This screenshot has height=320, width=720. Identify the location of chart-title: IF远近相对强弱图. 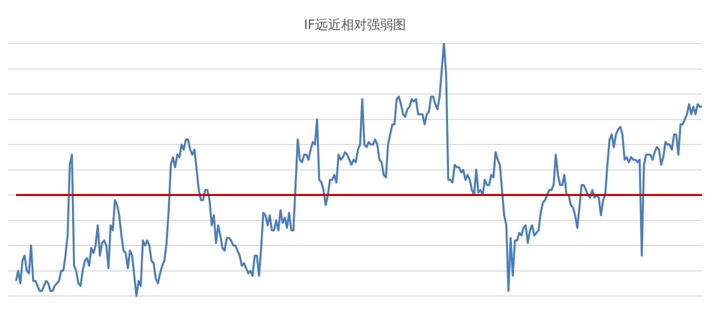
(355, 26).